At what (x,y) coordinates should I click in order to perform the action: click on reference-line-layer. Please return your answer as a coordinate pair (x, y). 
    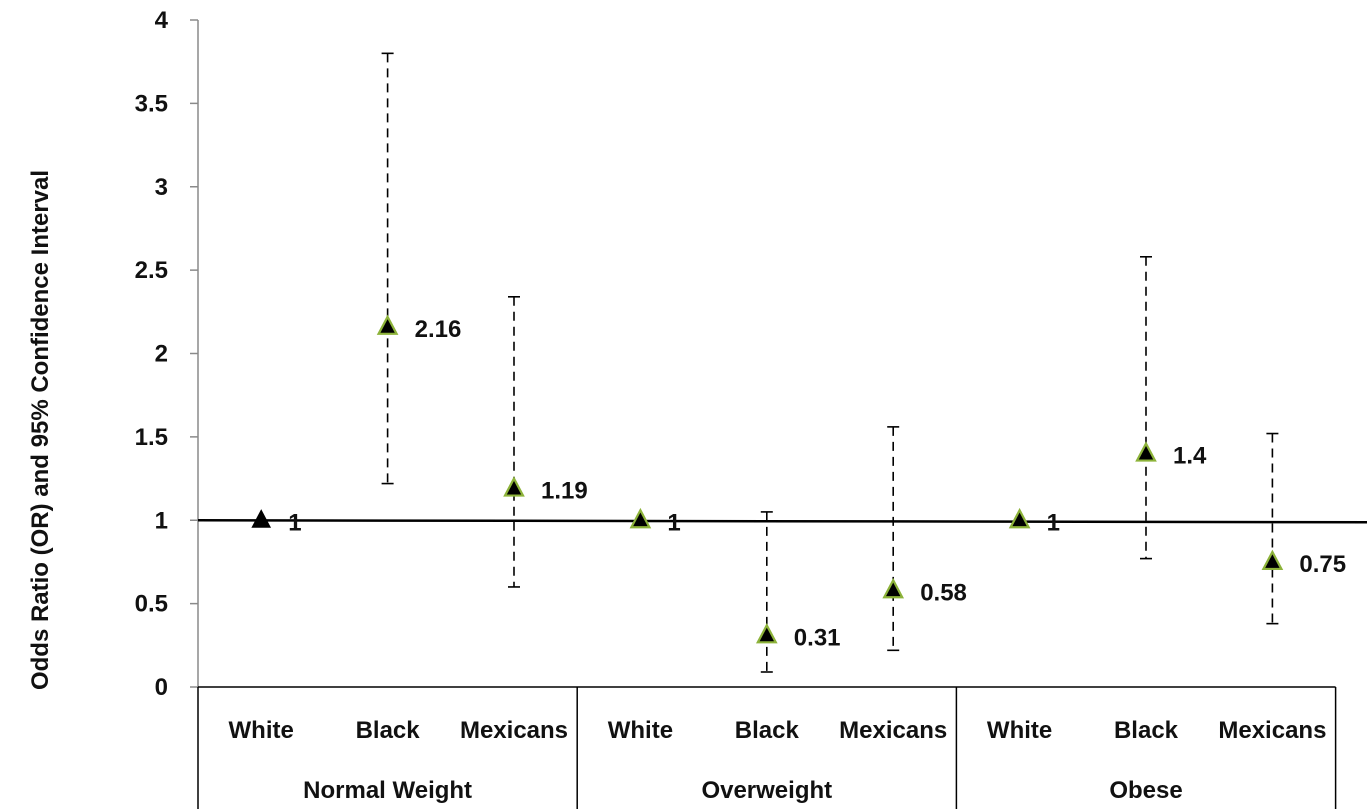
    Looking at the image, I should click on (782, 521).